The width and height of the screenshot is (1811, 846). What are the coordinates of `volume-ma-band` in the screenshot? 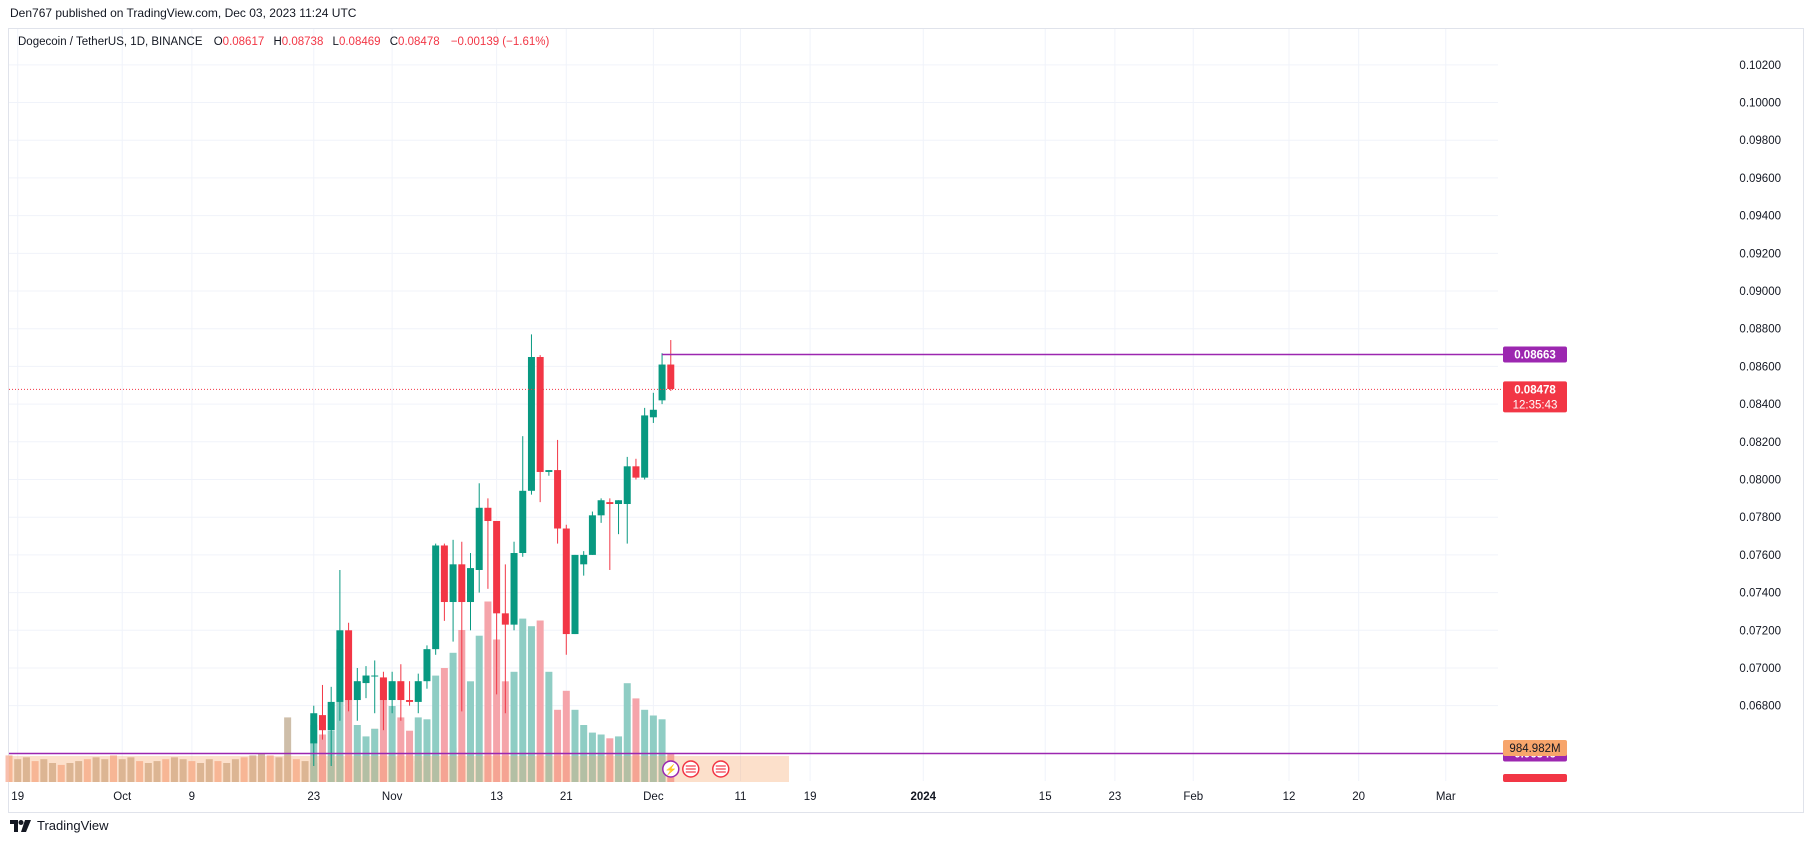 It's located at (399, 769).